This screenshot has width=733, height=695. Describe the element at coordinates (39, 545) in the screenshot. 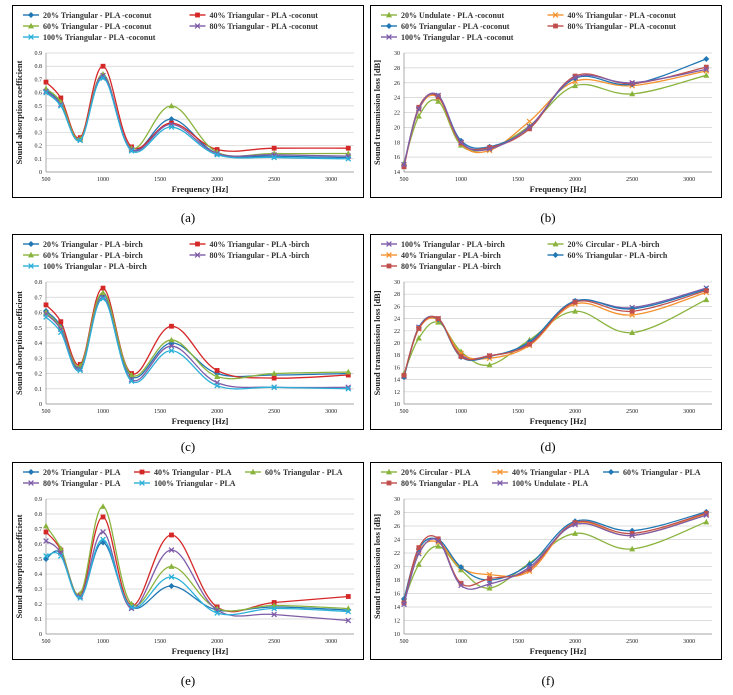

I see `y-tick-label: 0.6` at that location.